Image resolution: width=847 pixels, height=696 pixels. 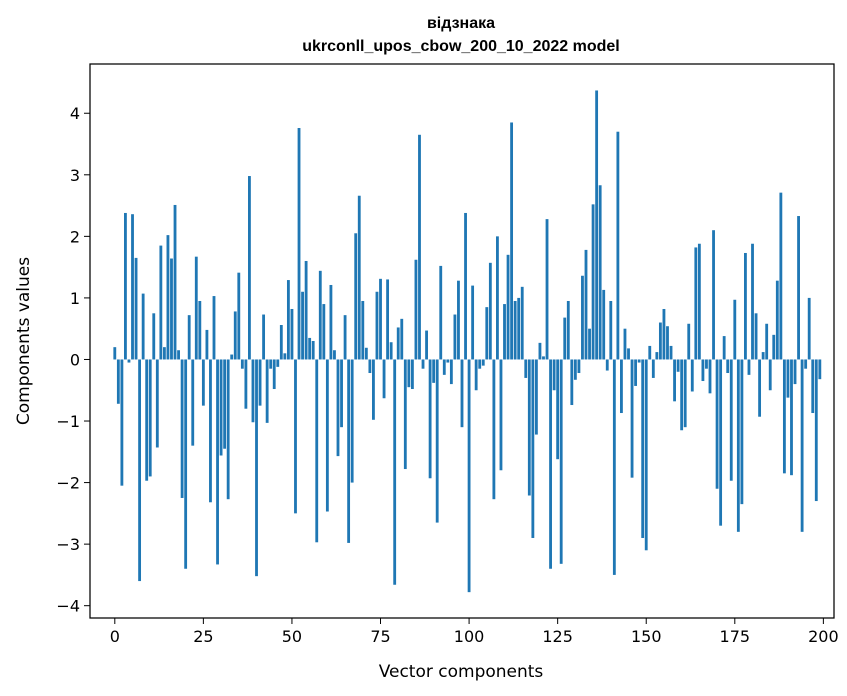 What do you see at coordinates (557, 636) in the screenshot?
I see `x-tick-label: 125` at bounding box center [557, 636].